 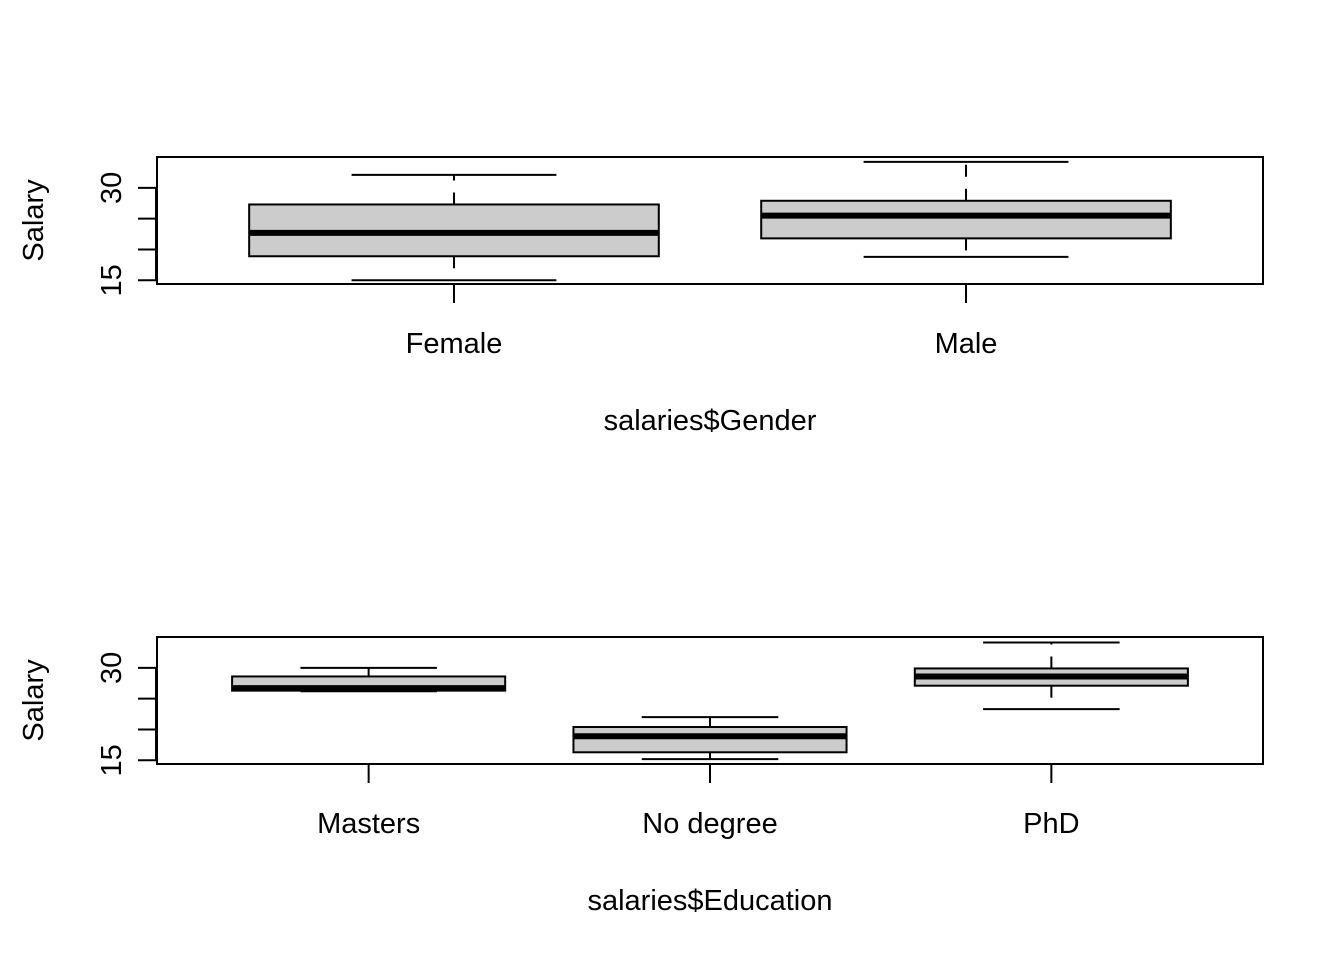 I want to click on x-tick-label: Female, so click(x=454, y=344).